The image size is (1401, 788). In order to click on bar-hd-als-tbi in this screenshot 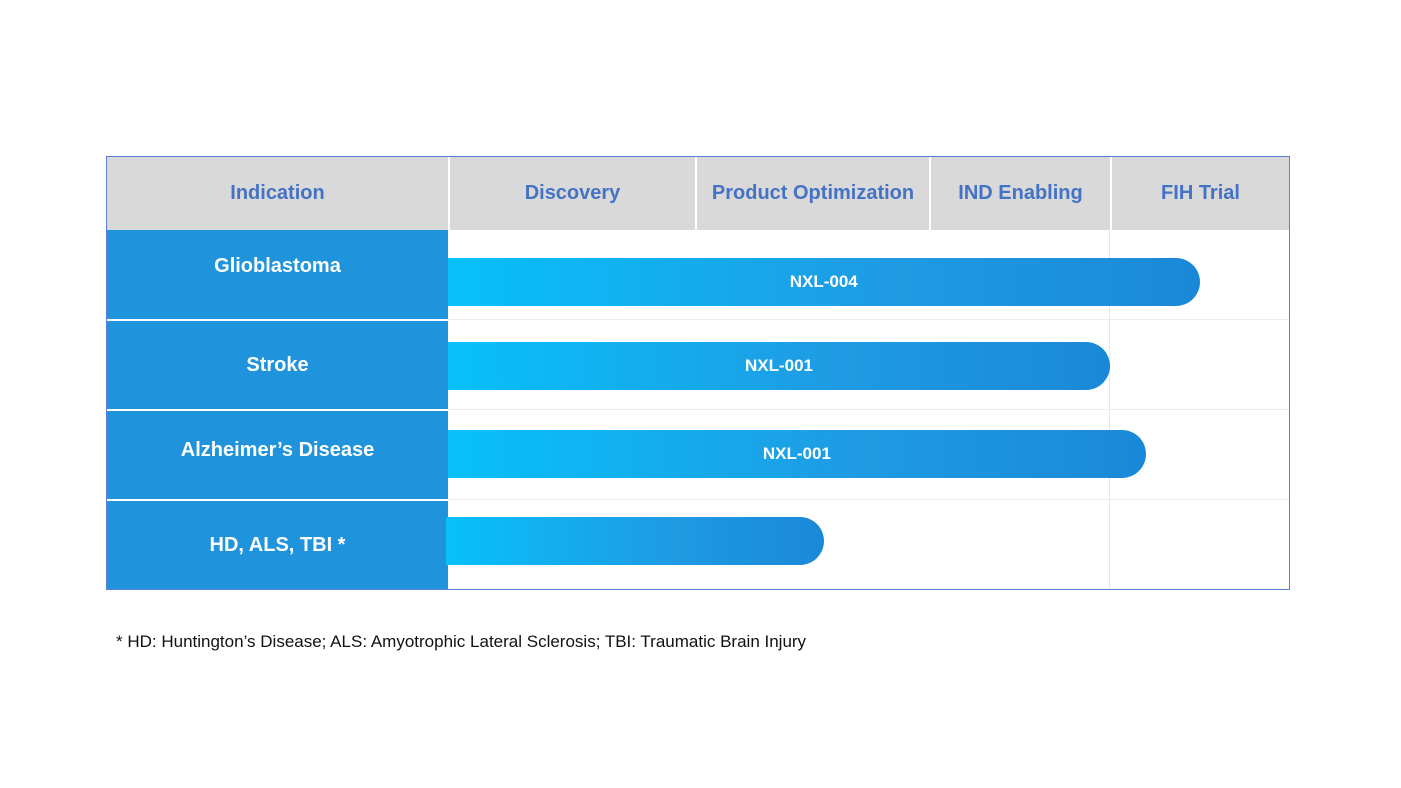, I will do `click(635, 541)`.